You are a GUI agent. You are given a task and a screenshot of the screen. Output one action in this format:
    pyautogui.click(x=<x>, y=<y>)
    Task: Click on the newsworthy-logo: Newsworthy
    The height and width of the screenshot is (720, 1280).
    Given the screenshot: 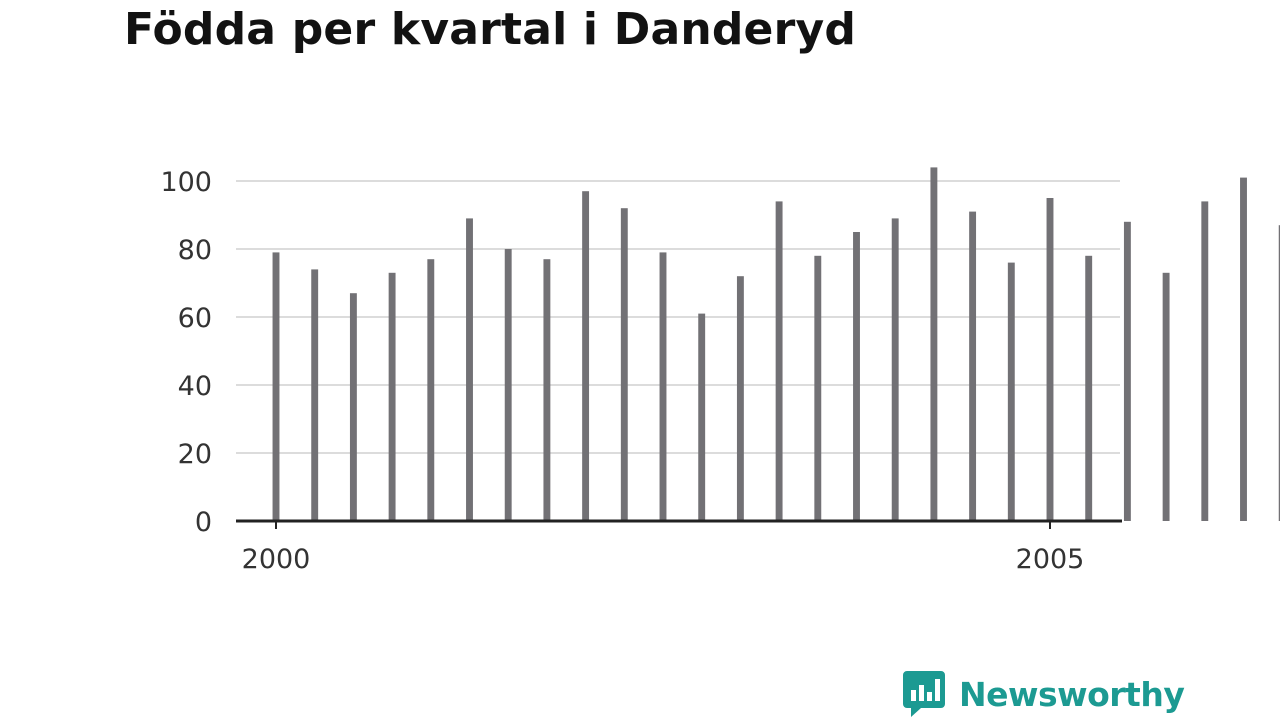 What is the action you would take?
    pyautogui.click(x=1044, y=694)
    